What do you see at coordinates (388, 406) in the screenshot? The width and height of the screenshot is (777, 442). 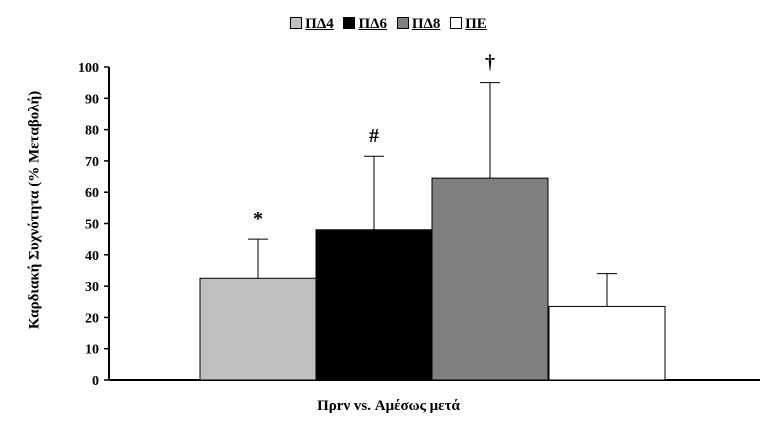 I see `x-axis-label: Πρrν vs. Αμέσως μετά` at bounding box center [388, 406].